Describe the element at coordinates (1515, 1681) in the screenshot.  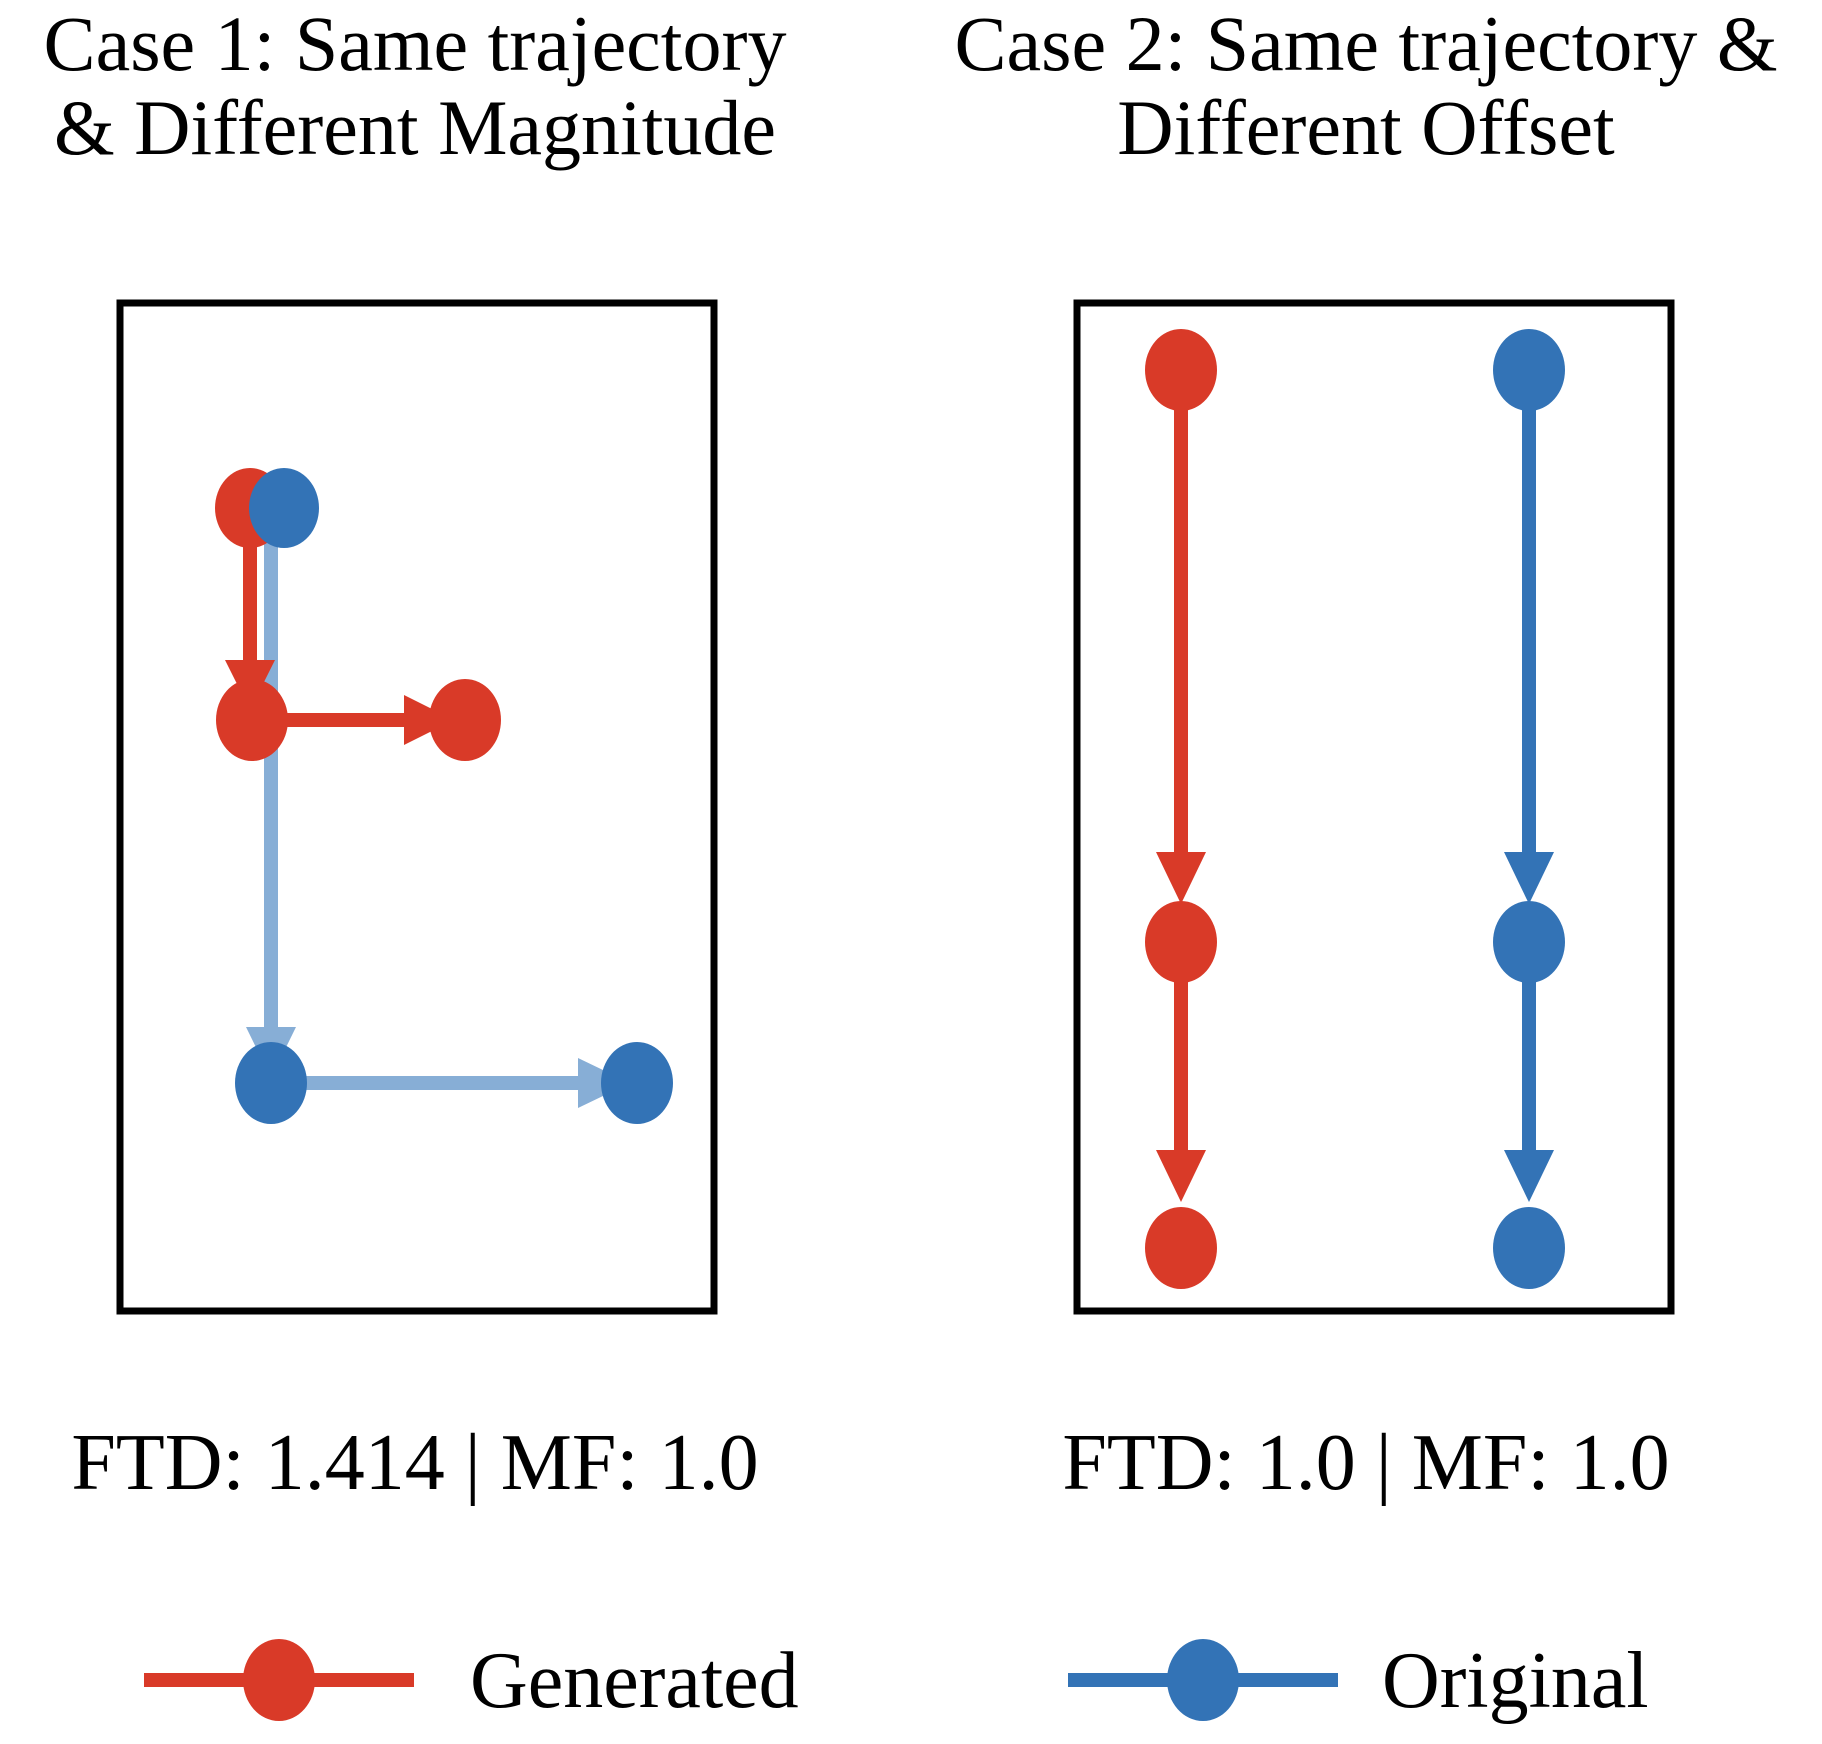
I see `legend-original-label: Original` at that location.